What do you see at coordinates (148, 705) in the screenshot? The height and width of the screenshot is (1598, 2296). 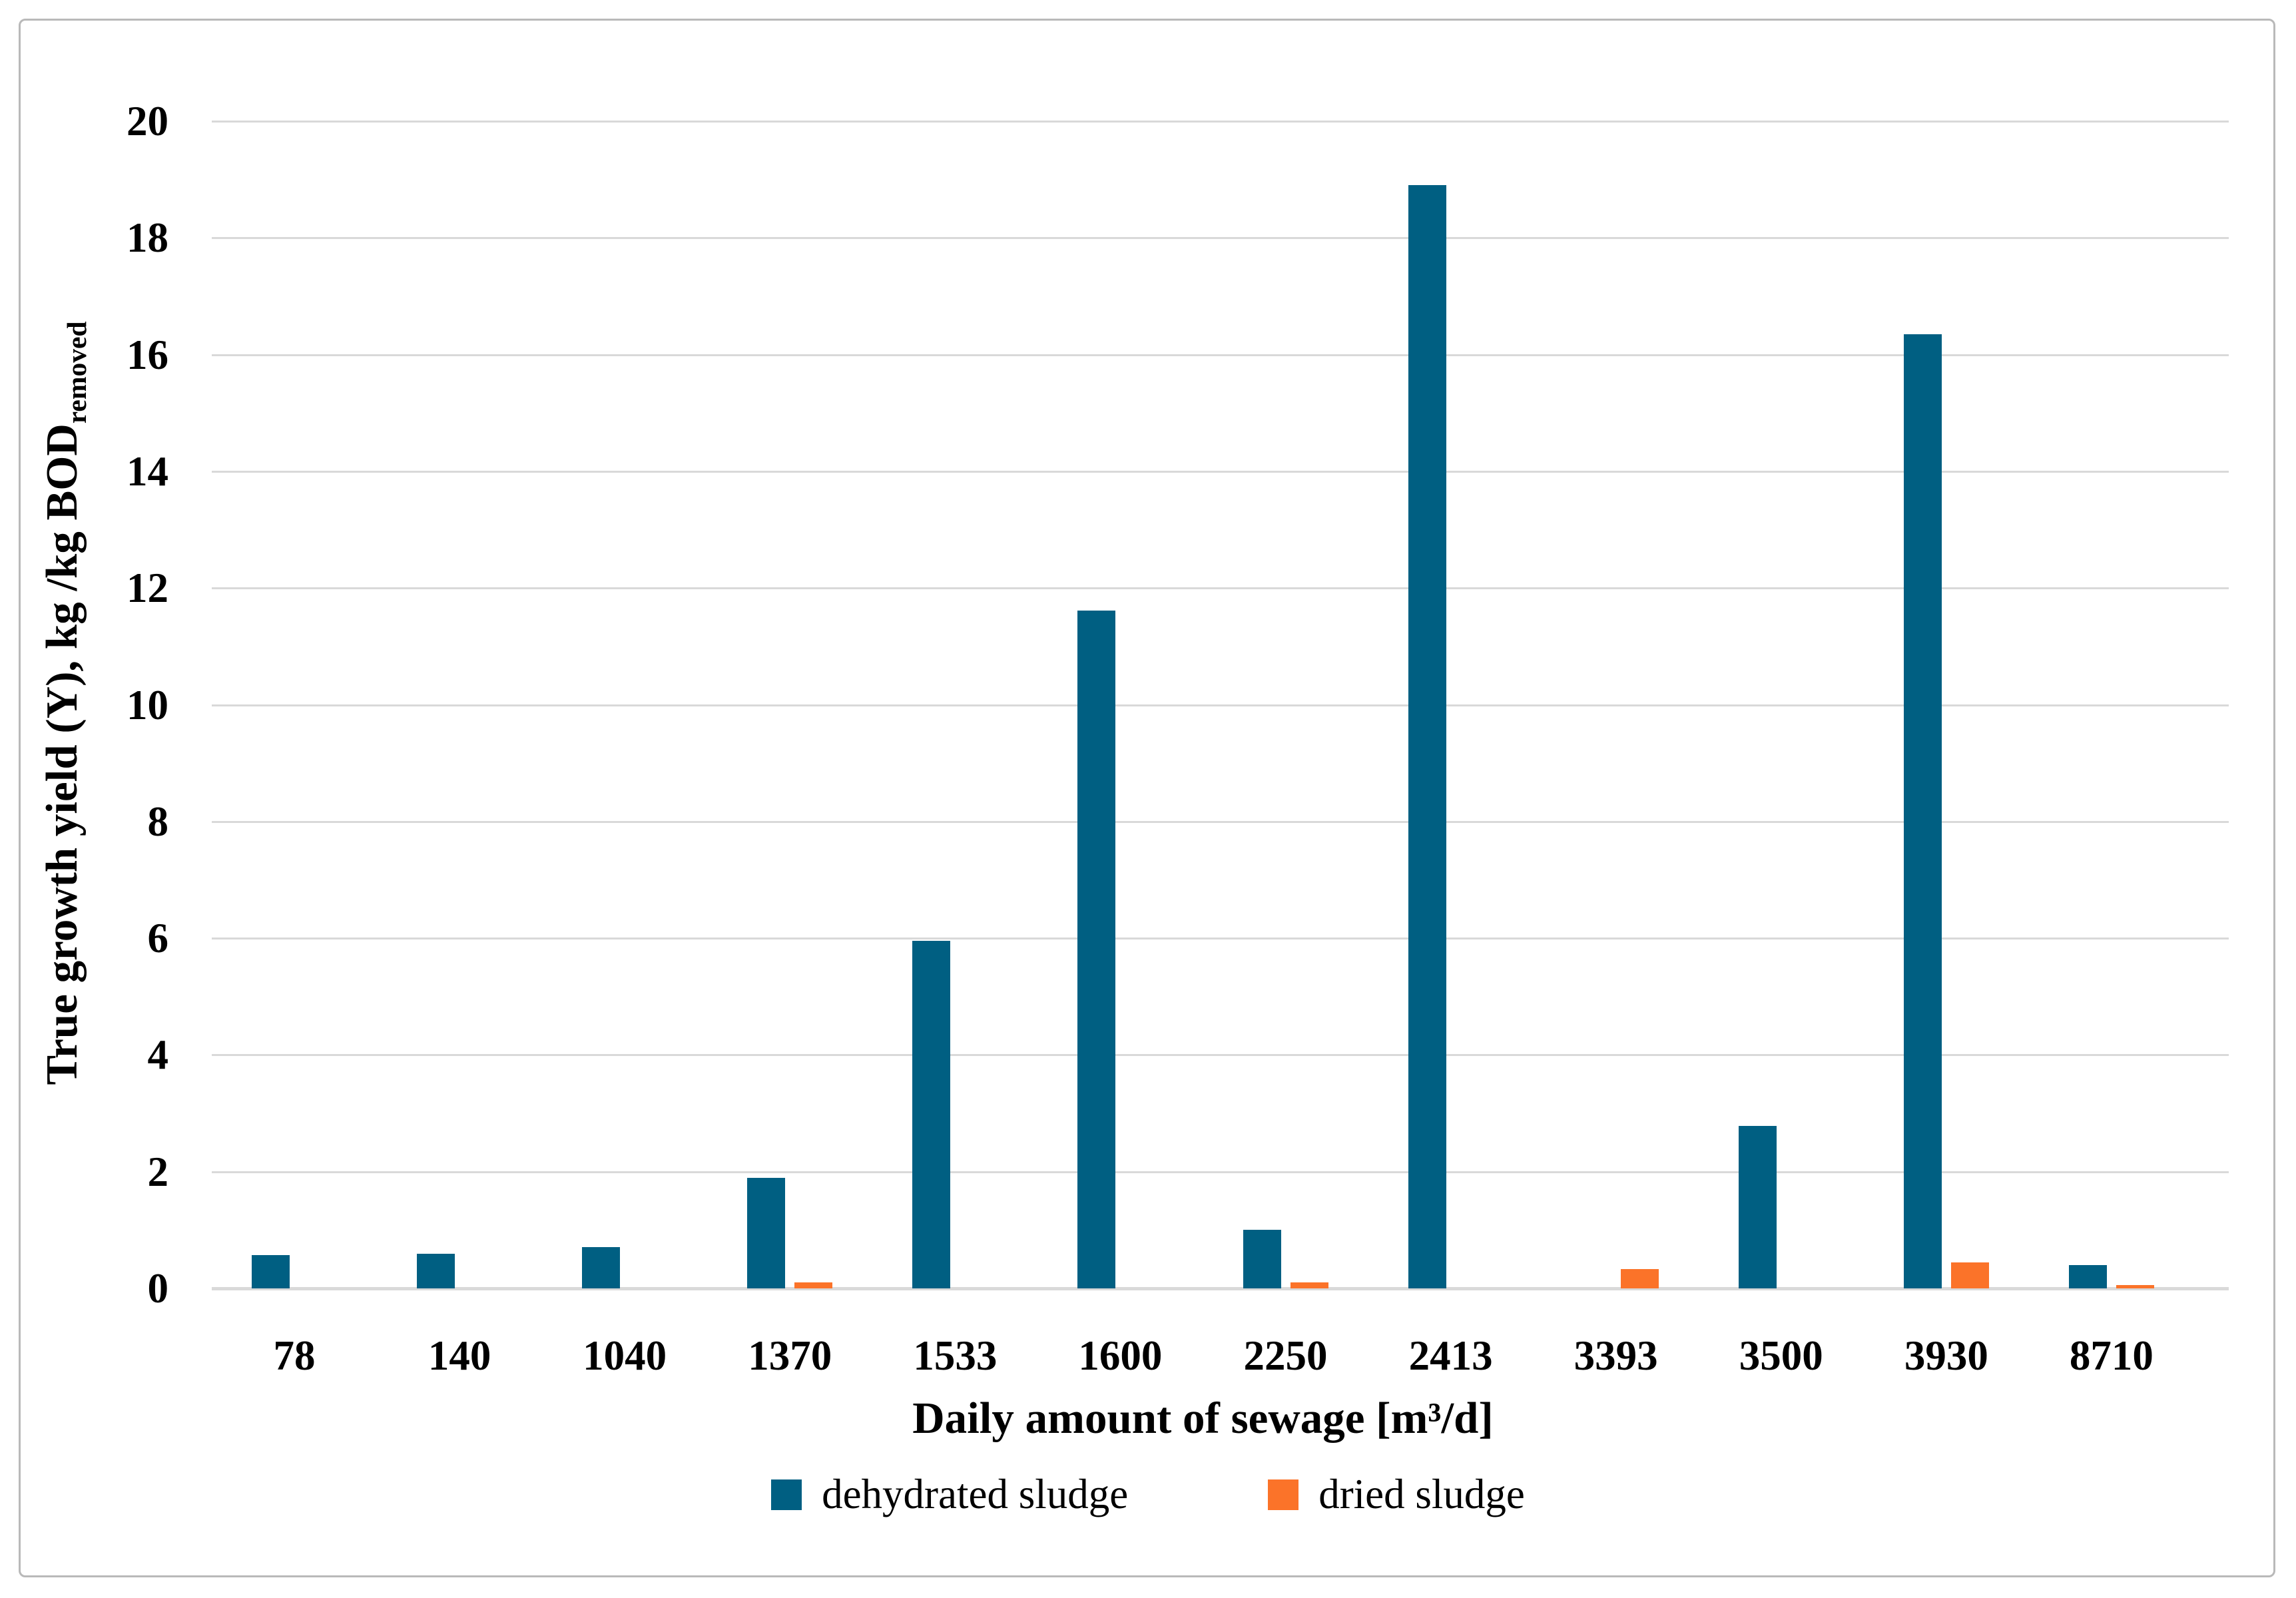 I see `y-tick-label-10: 10` at bounding box center [148, 705].